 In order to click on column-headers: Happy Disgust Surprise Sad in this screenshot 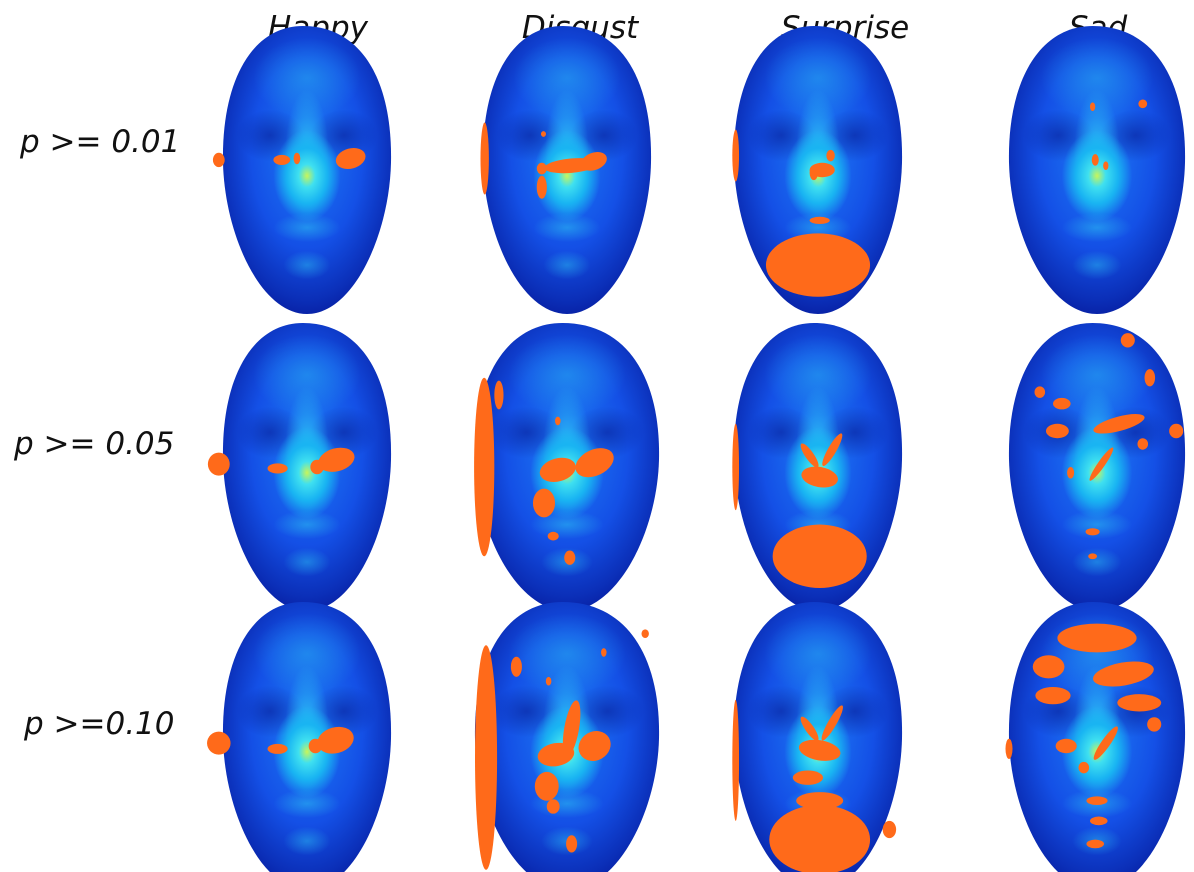, I will do `click(698, 28)`.